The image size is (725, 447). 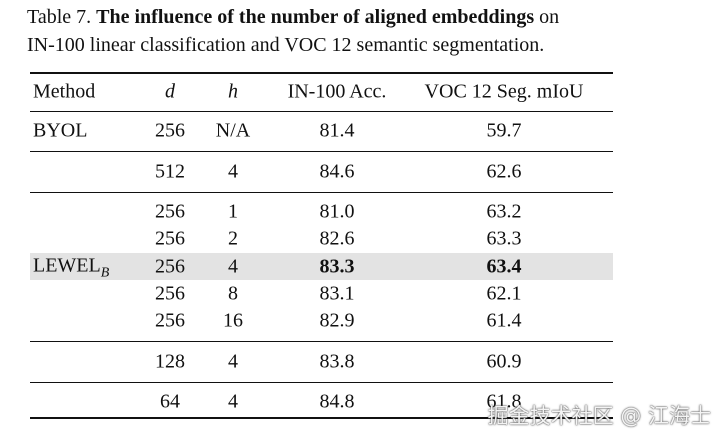 I want to click on table-cell: 60.9, so click(x=504, y=361).